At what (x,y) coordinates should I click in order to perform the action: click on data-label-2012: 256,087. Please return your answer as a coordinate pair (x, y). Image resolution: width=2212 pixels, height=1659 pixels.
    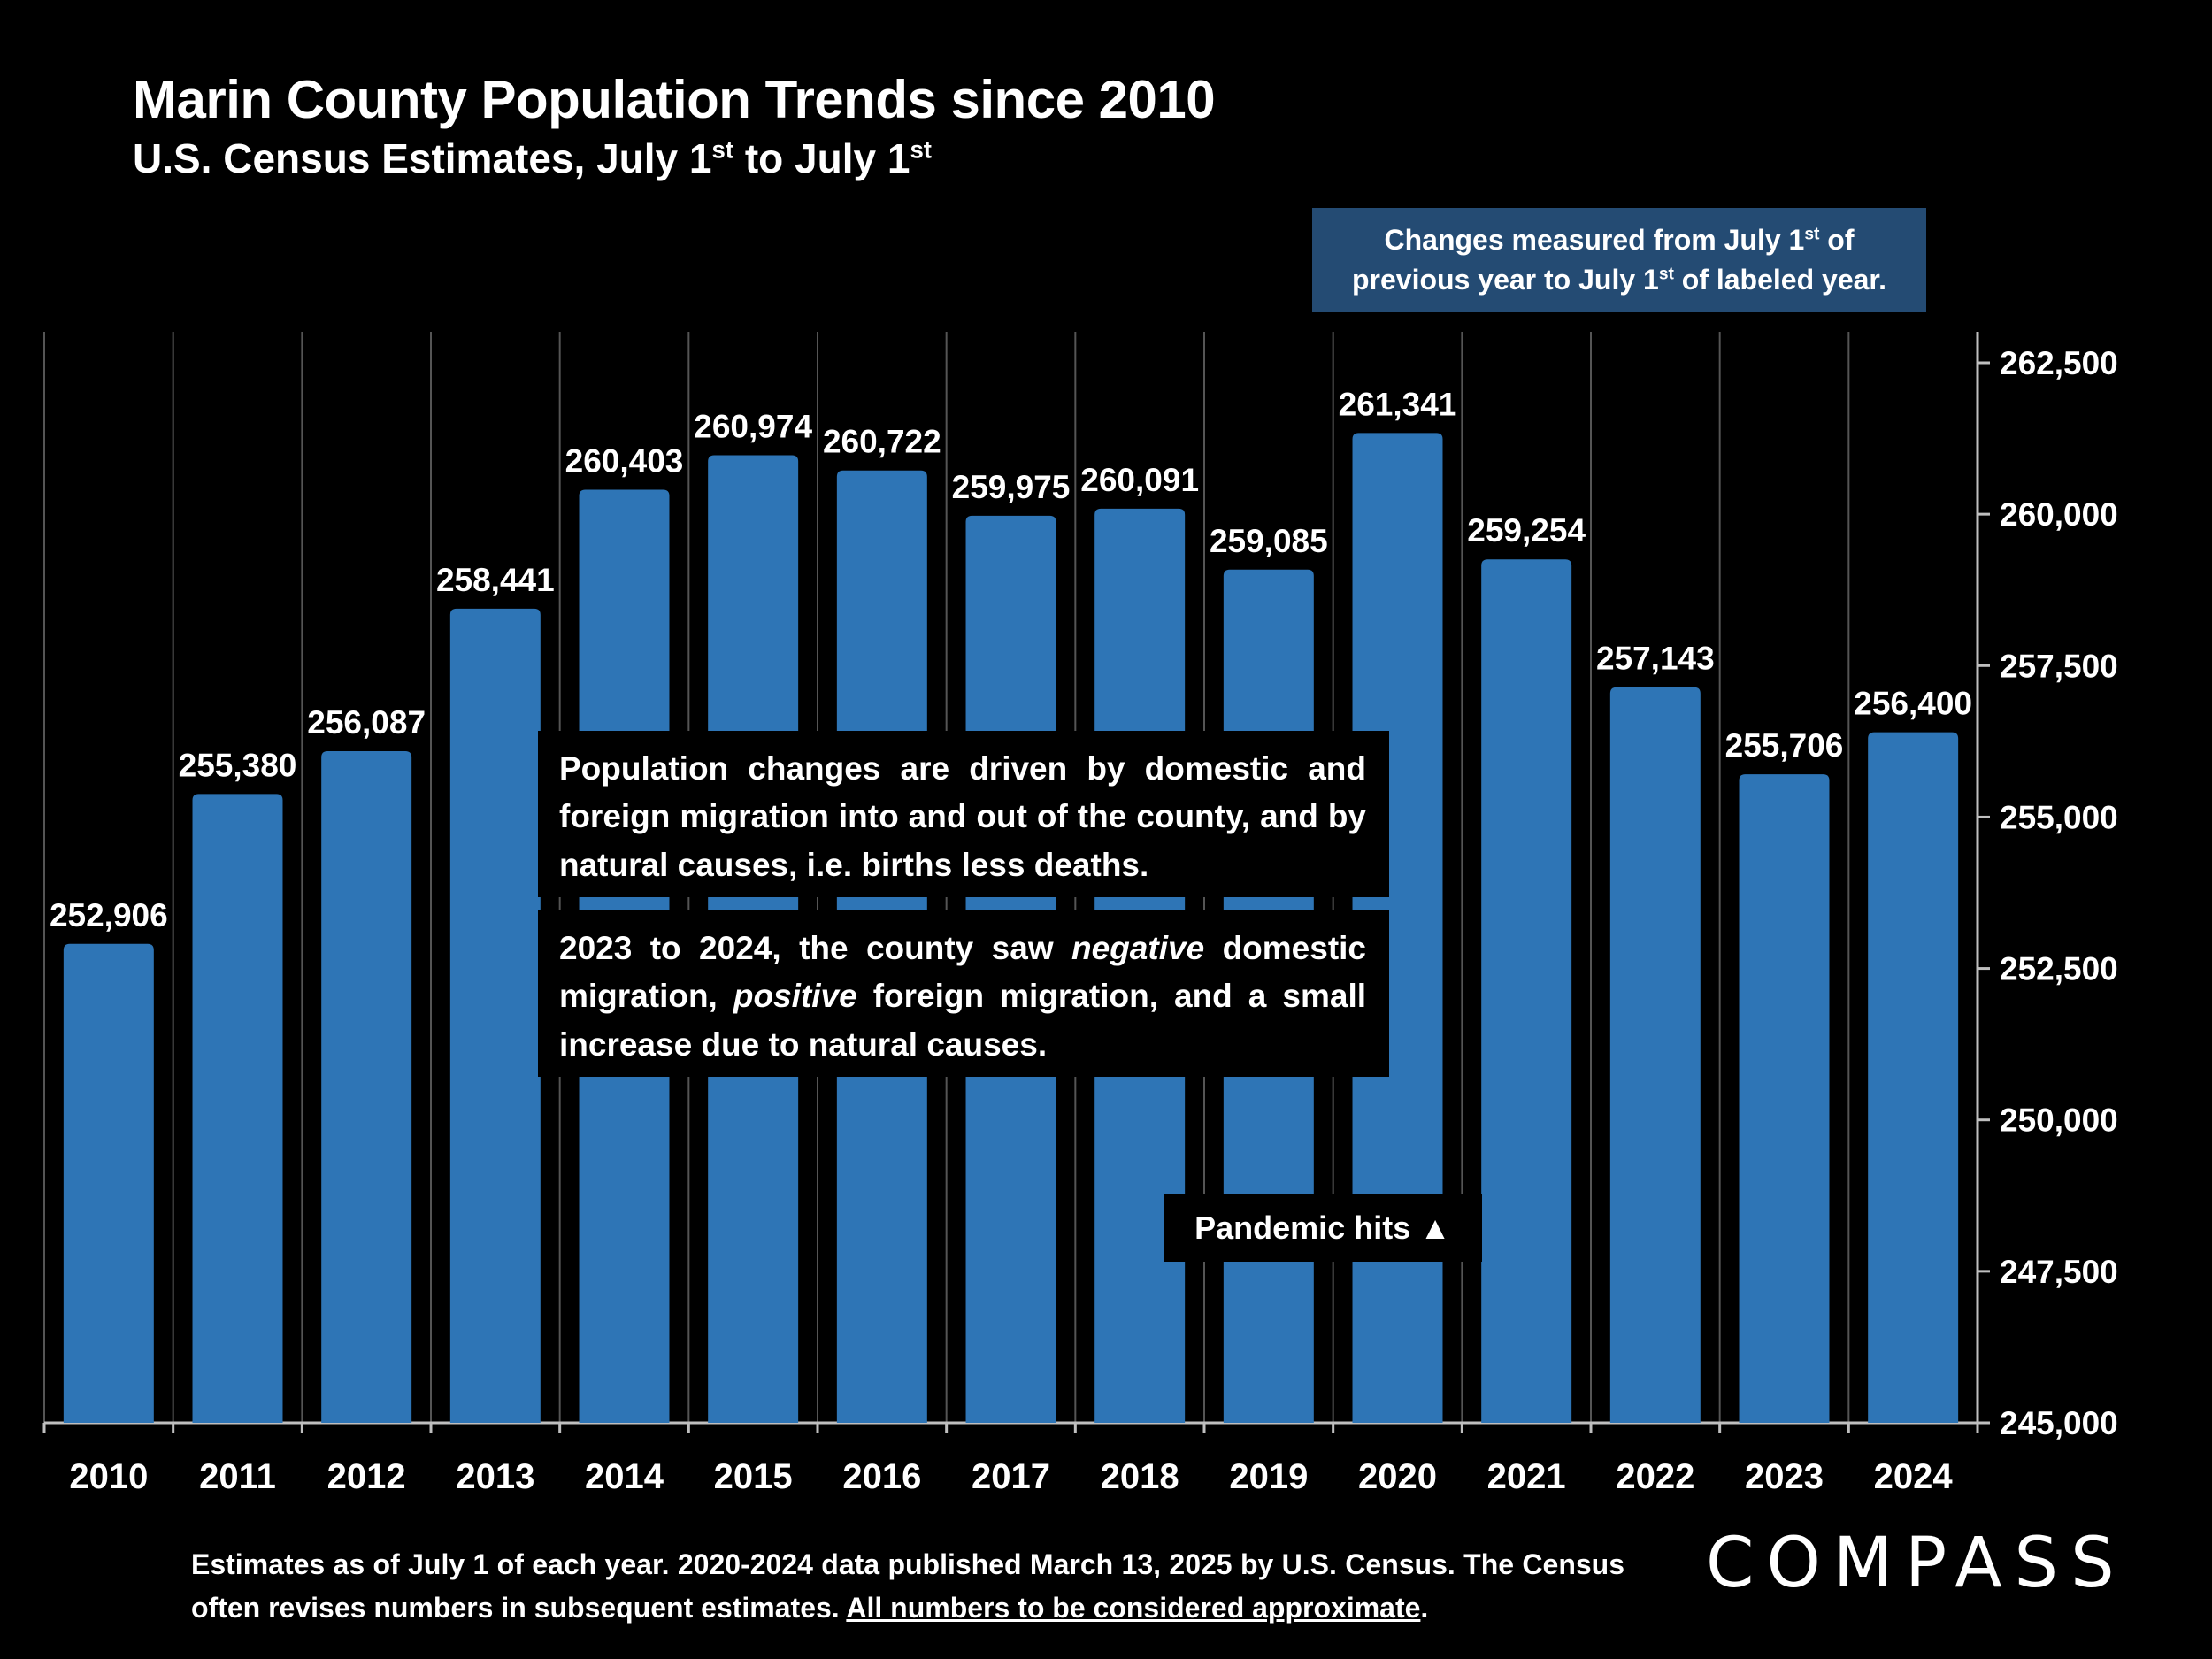
    Looking at the image, I should click on (367, 723).